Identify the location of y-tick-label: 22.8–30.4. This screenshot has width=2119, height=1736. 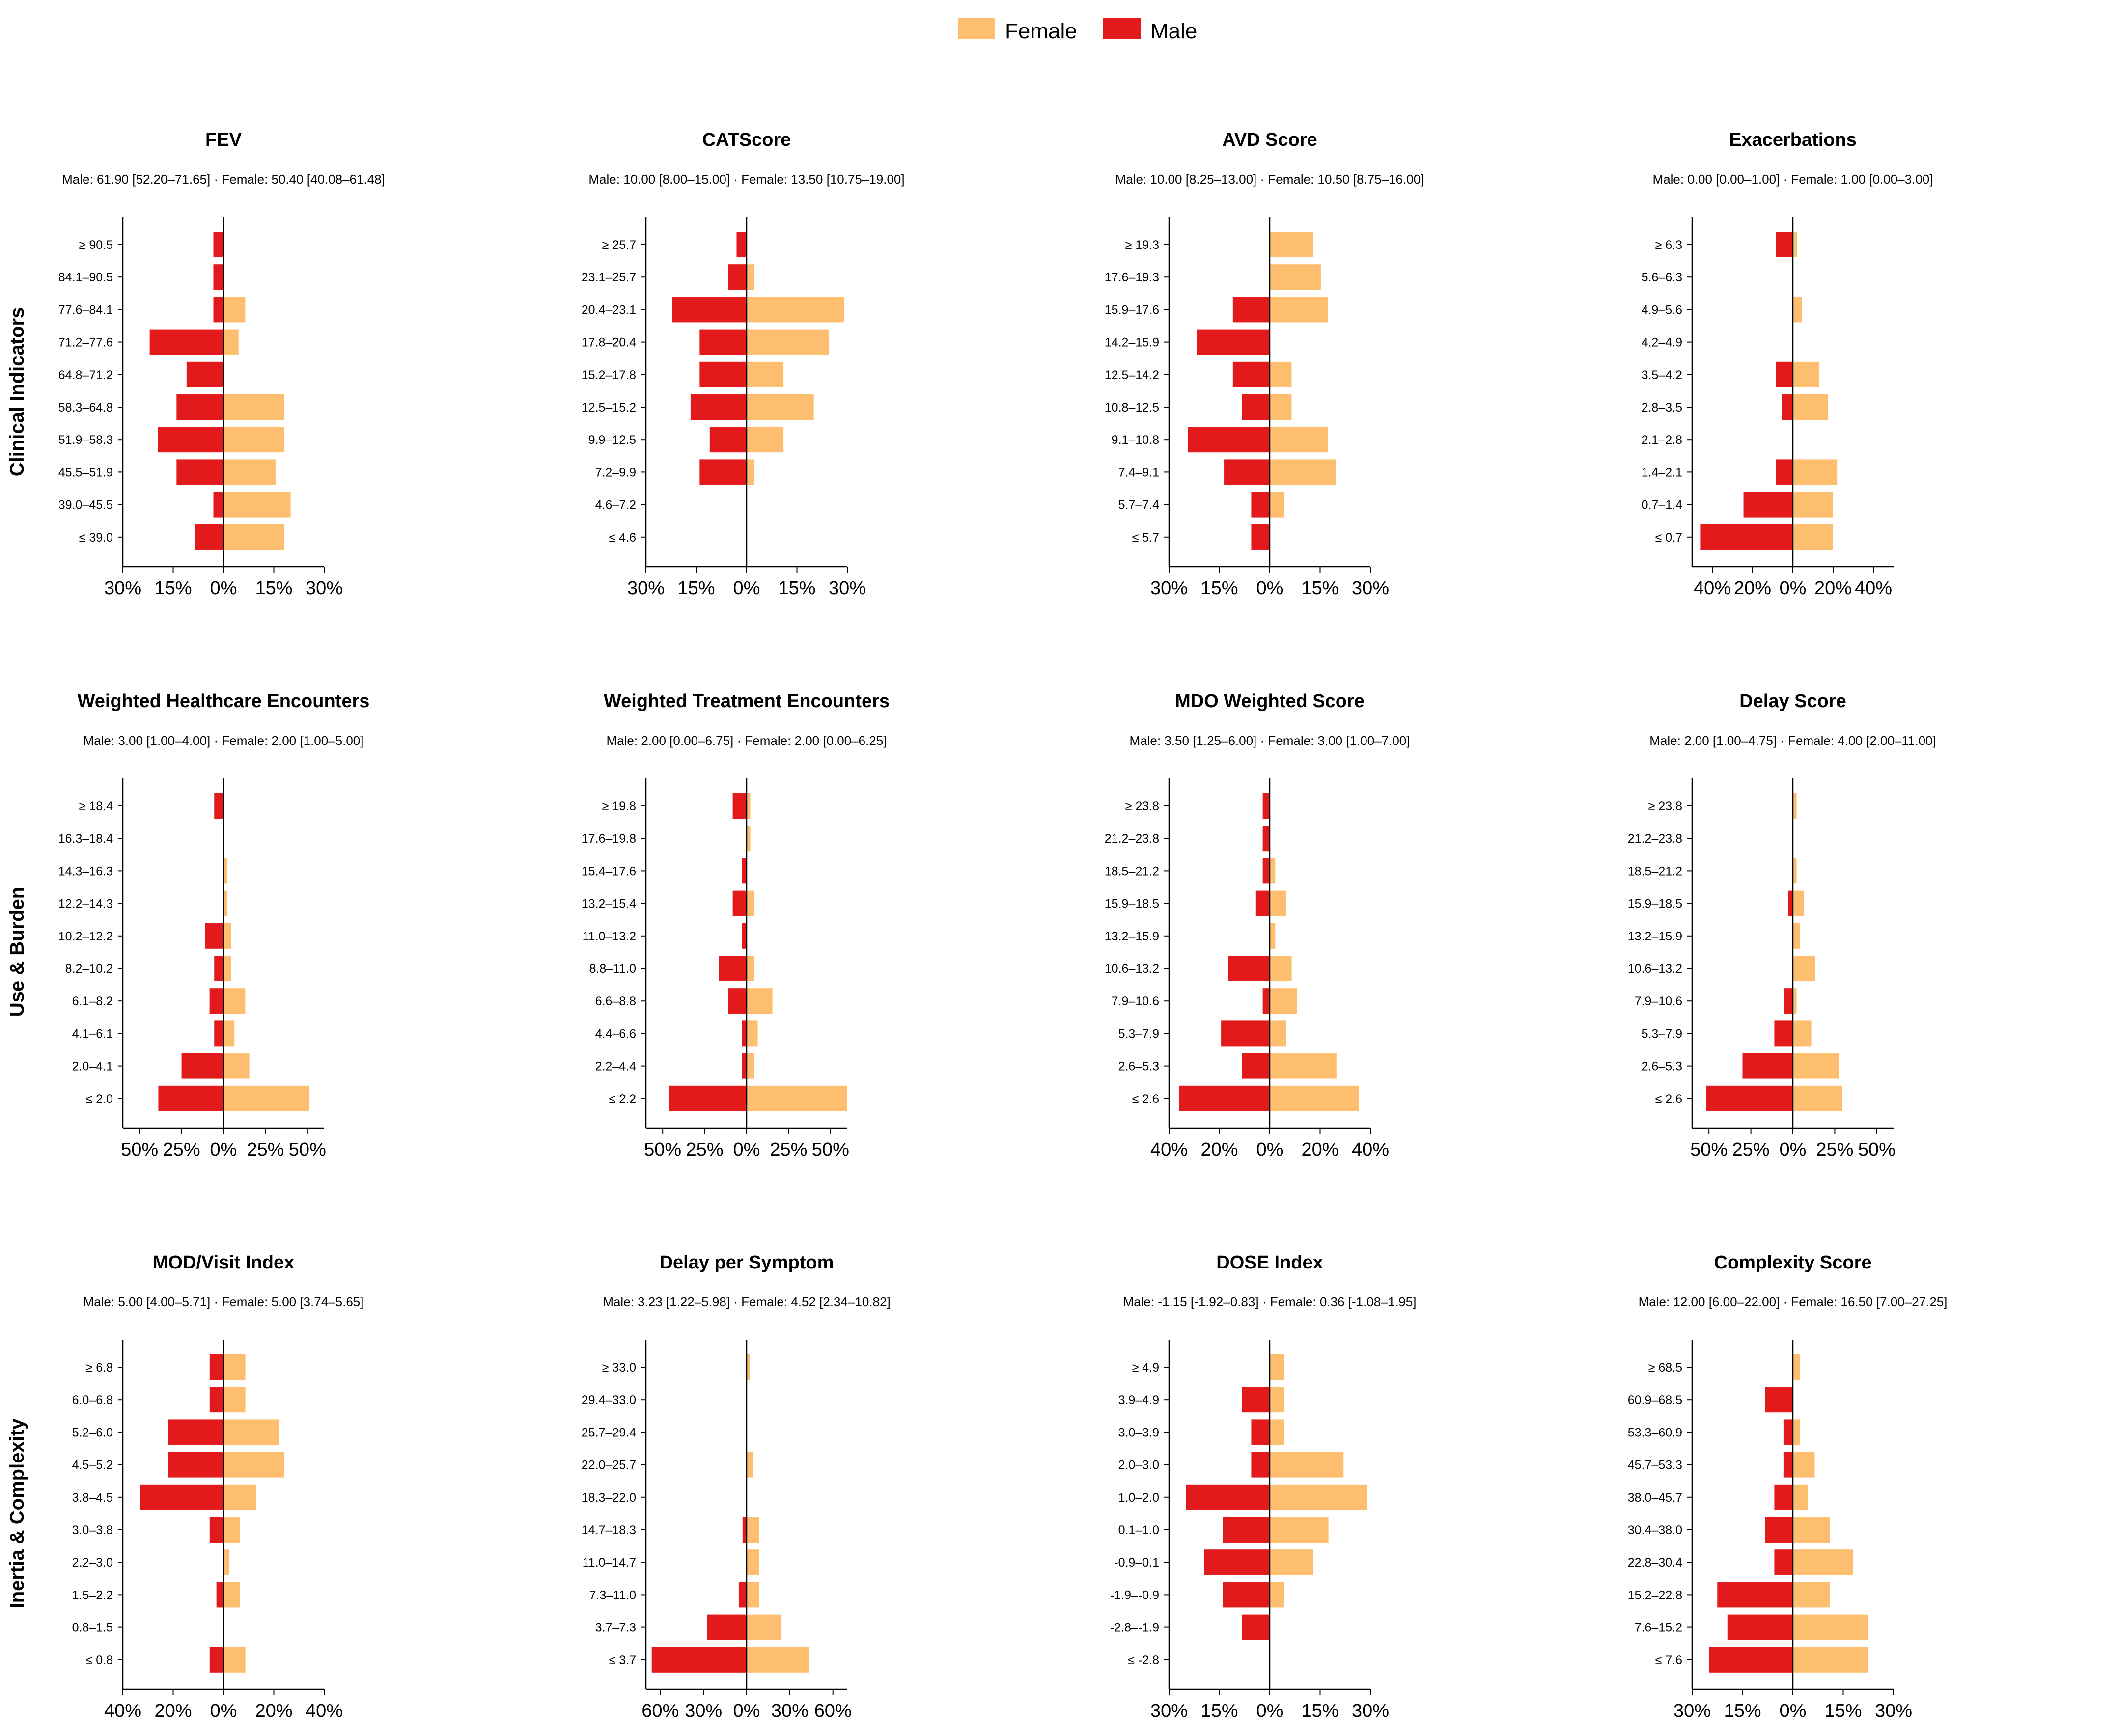
(1655, 1563).